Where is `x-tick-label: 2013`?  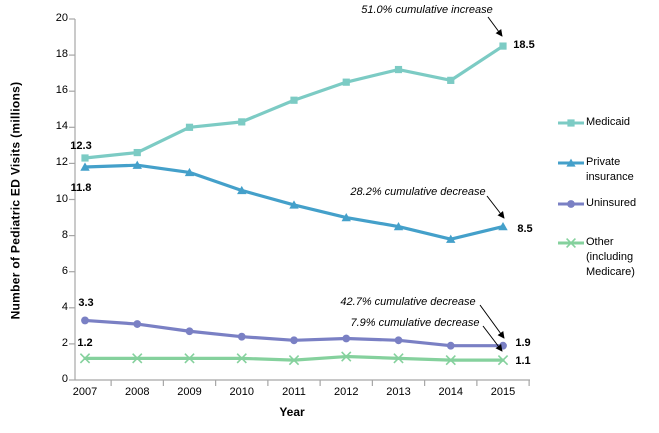
x-tick-label: 2013 is located at coordinates (398, 392).